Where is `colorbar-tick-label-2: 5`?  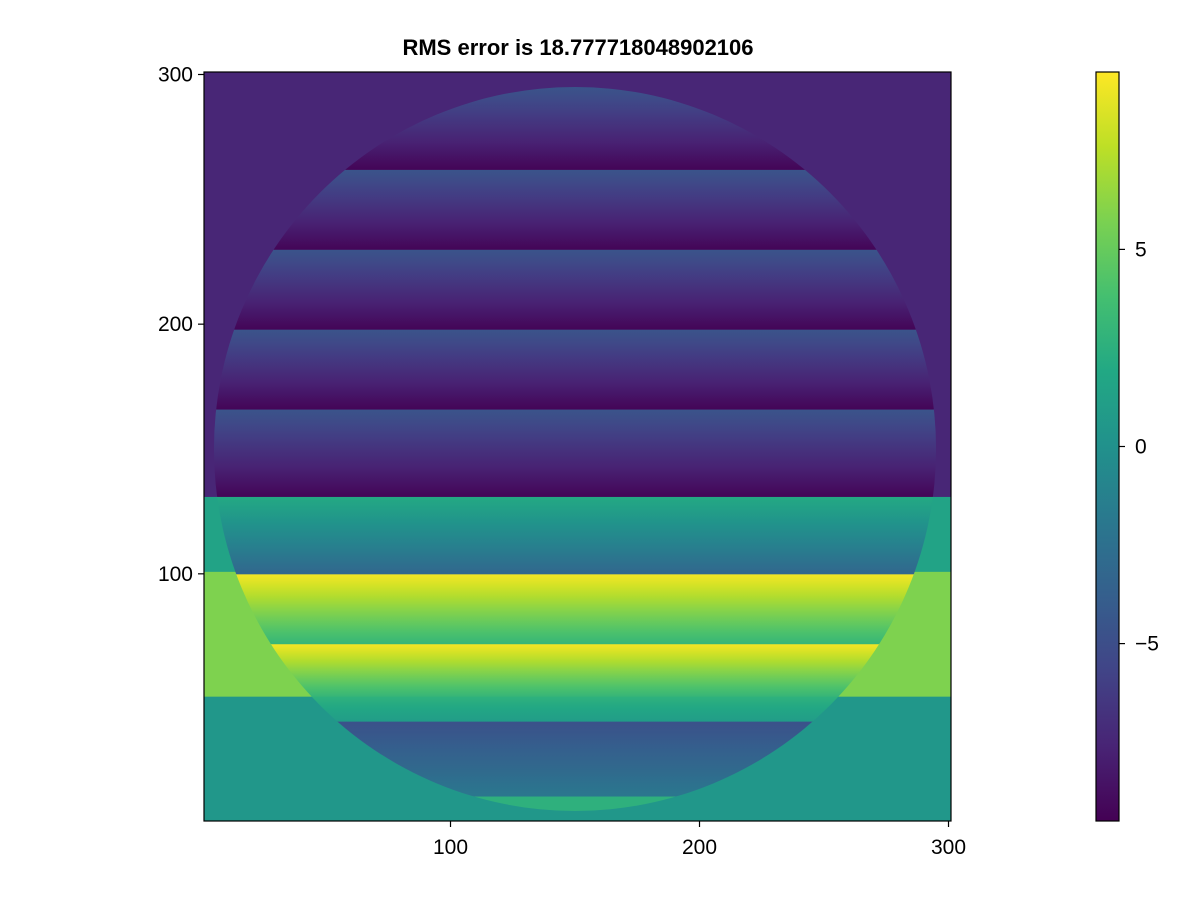
colorbar-tick-label-2: 5 is located at coordinates (1141, 249).